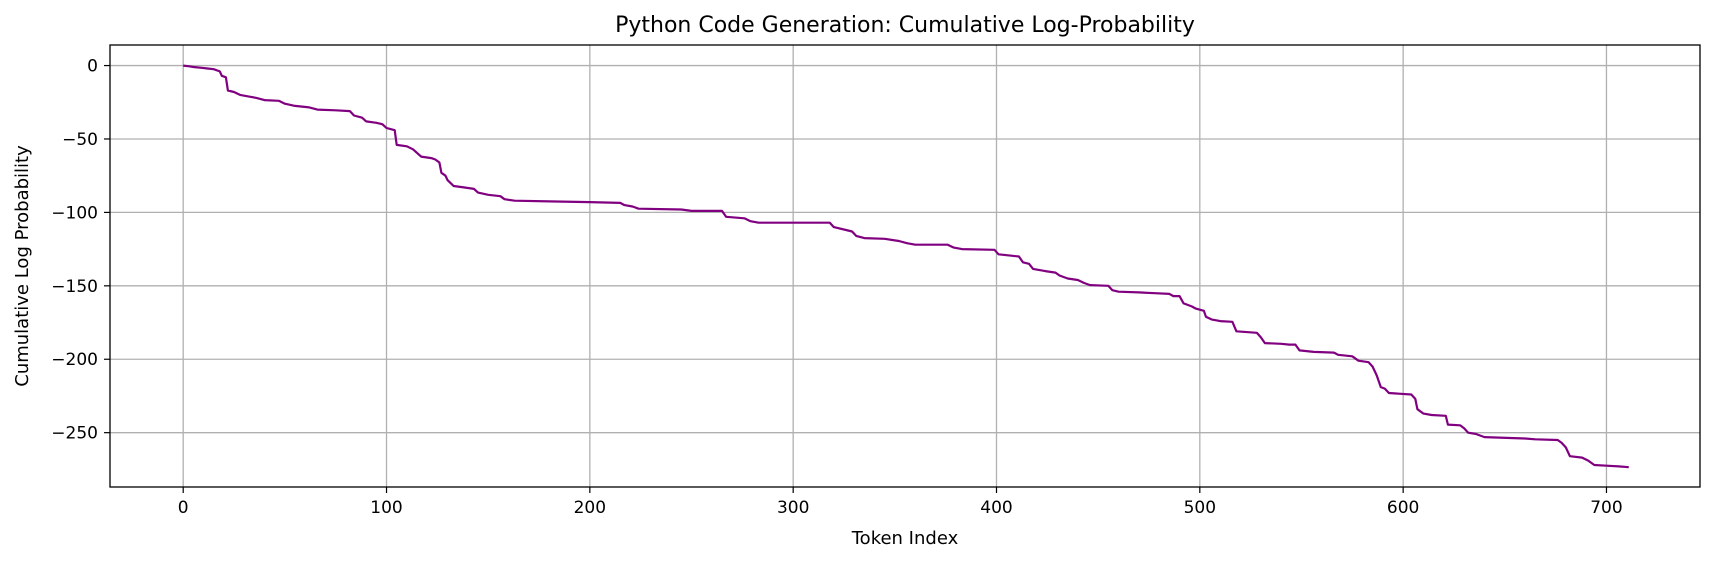  What do you see at coordinates (1200, 508) in the screenshot?
I see `x-tick-label: 500` at bounding box center [1200, 508].